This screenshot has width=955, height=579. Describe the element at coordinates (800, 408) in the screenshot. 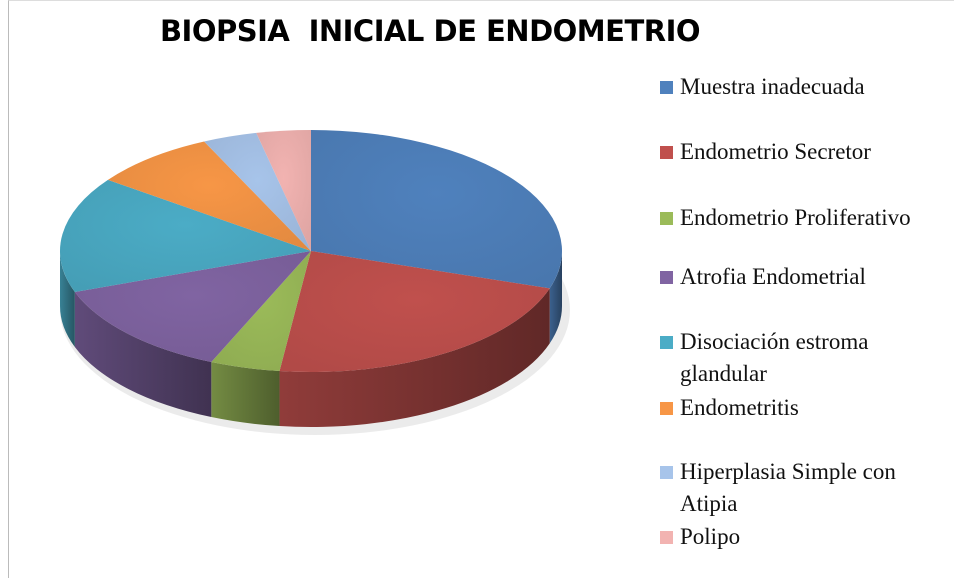

I see `legend-item: Endometritis` at that location.